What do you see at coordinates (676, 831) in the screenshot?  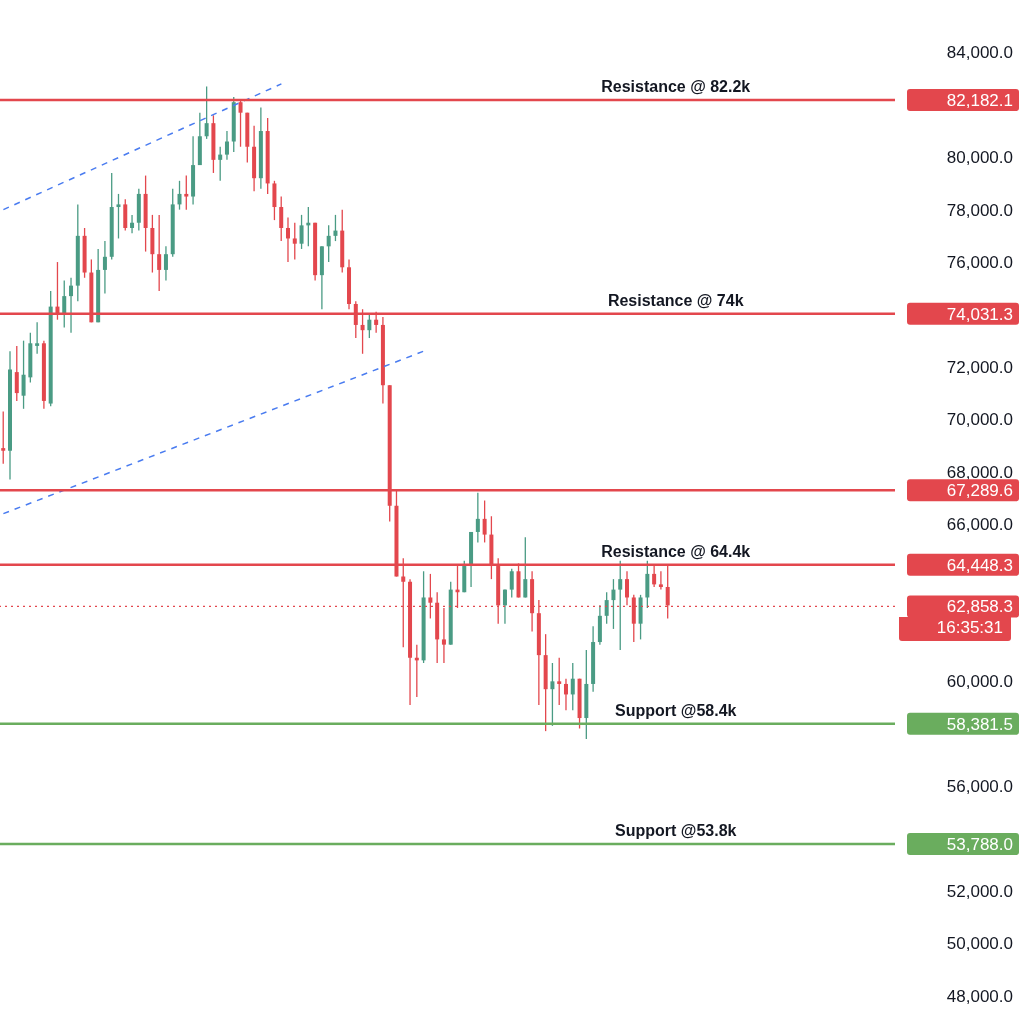 I see `ref-line-label: Support @53.8k` at bounding box center [676, 831].